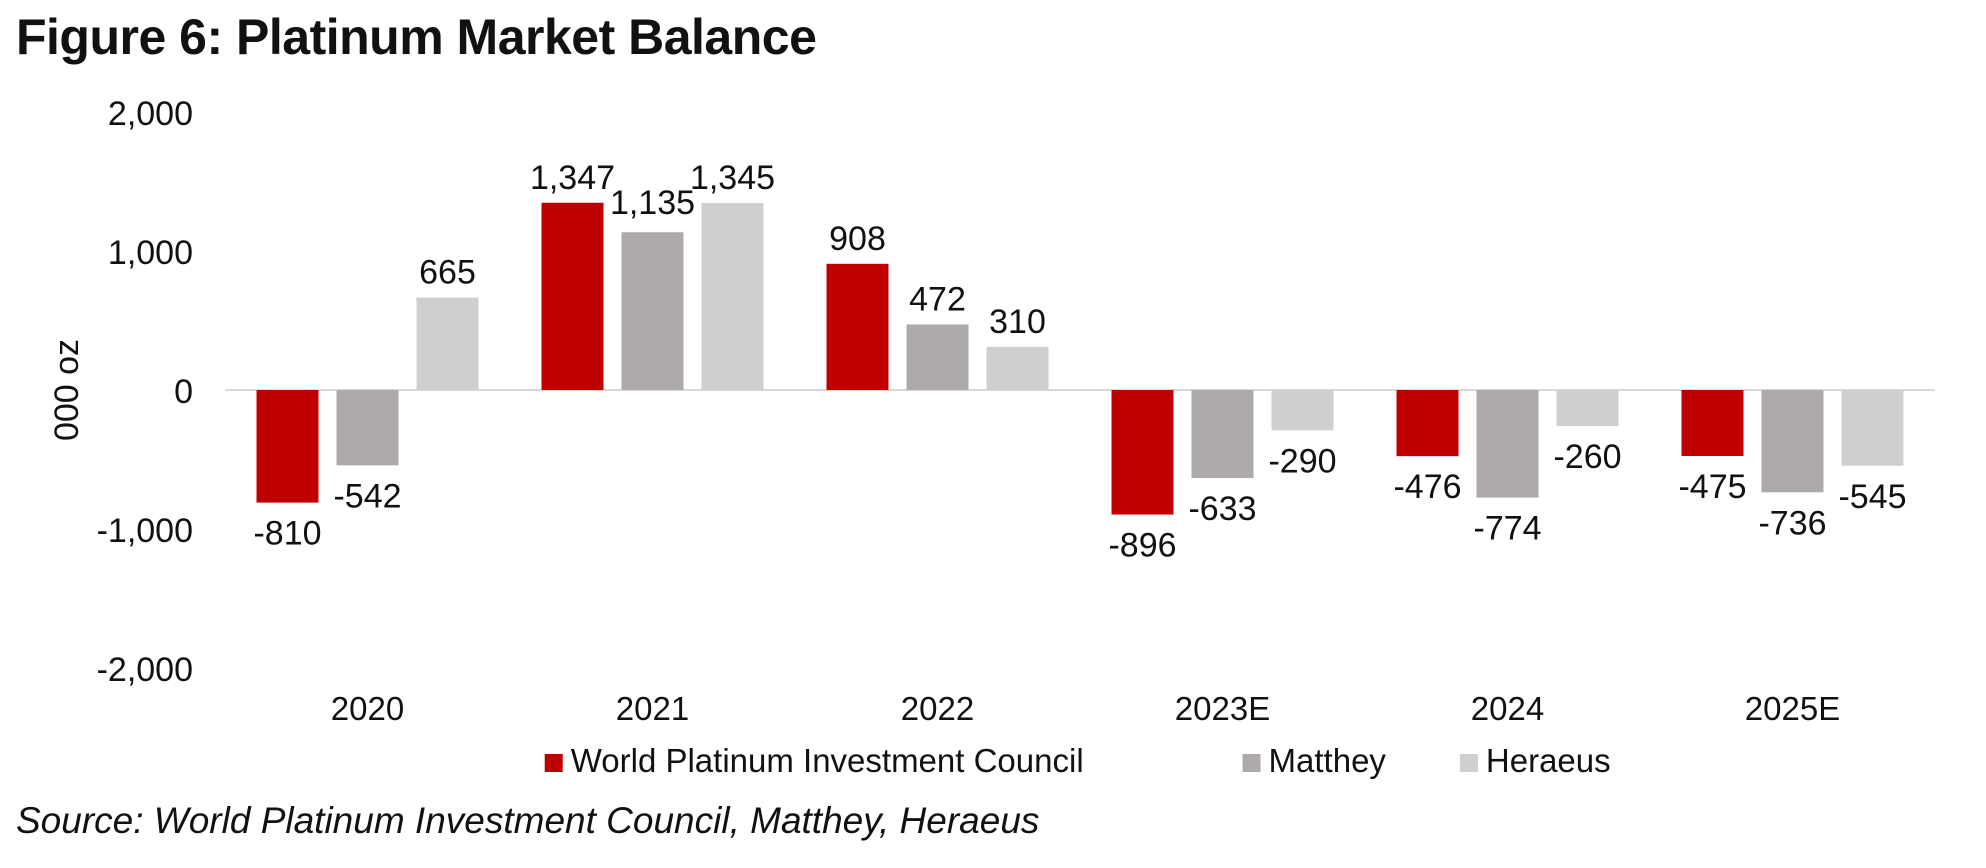 This screenshot has width=1986, height=868. I want to click on data-label: -810, so click(287, 534).